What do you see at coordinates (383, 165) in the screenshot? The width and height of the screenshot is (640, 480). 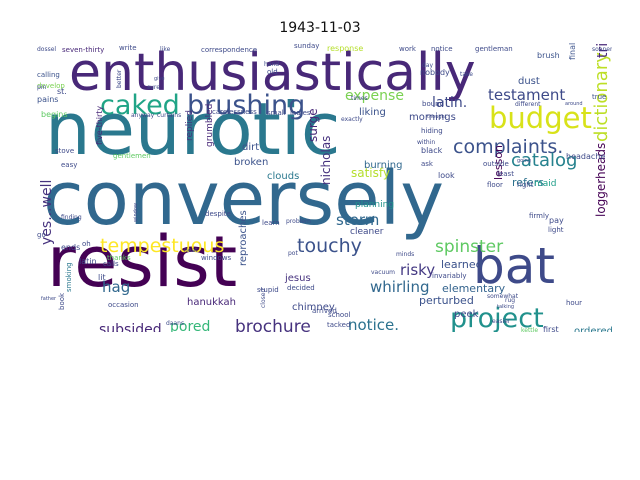 I see `word-45: burning` at bounding box center [383, 165].